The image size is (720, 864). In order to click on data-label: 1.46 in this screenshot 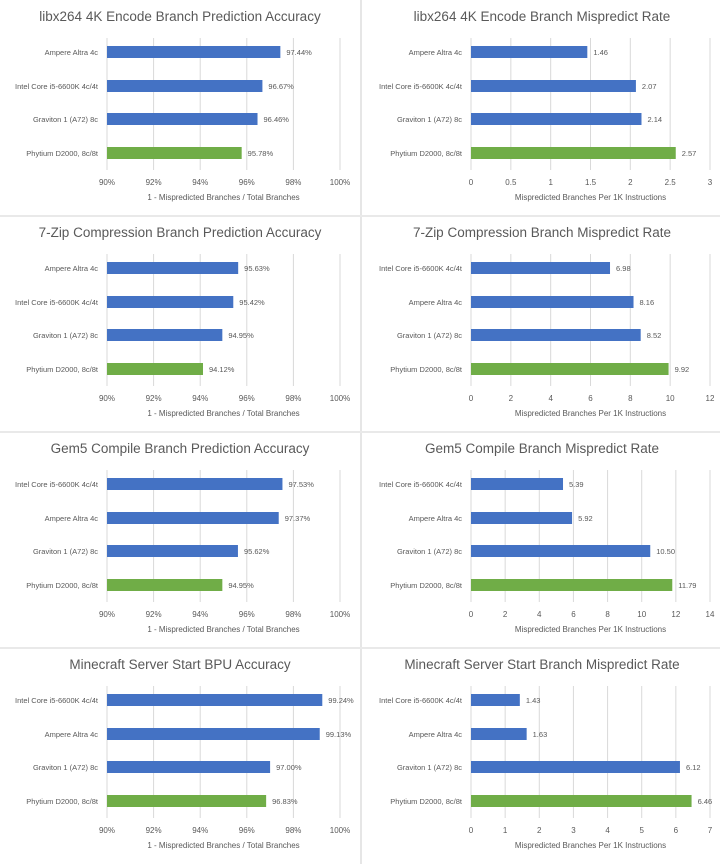, I will do `click(600, 52)`.